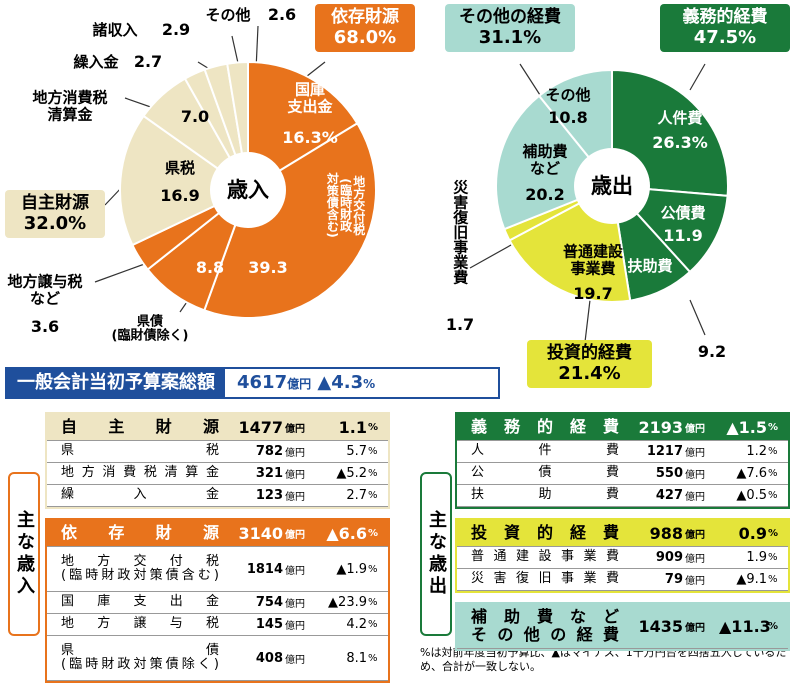 The height and width of the screenshot is (684, 800). Describe the element at coordinates (545, 159) in the screenshot. I see `slice-label: 補助費 など` at that location.